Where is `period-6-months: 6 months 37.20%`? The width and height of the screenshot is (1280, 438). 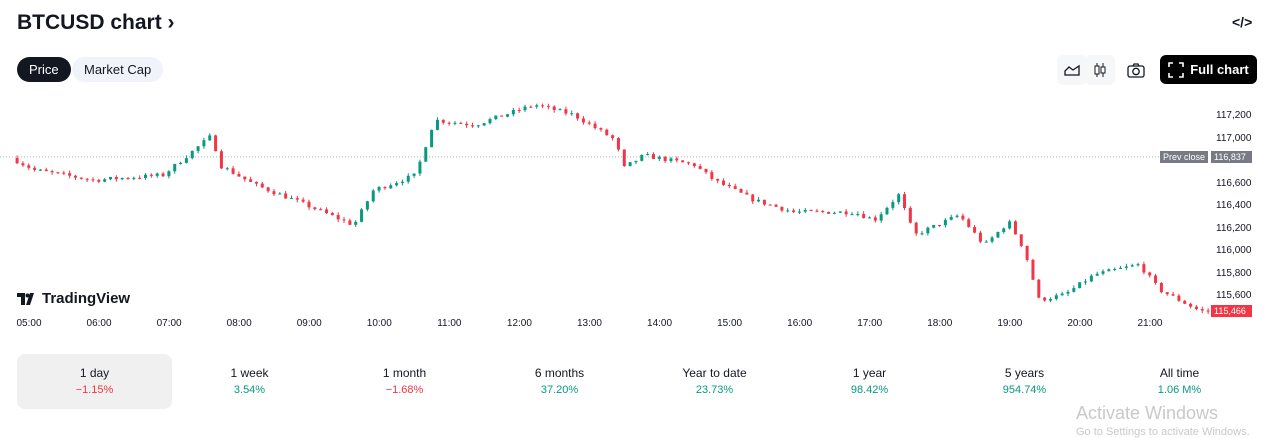 period-6-months: 6 months 37.20% is located at coordinates (559, 381).